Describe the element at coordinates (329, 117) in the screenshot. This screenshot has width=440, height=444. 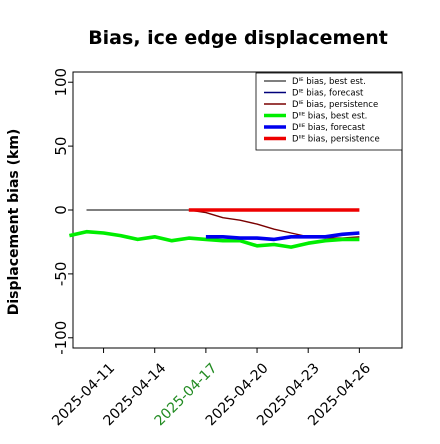
I see `legend-entry: Dᴵᴵᴱ bias, best est.` at that location.